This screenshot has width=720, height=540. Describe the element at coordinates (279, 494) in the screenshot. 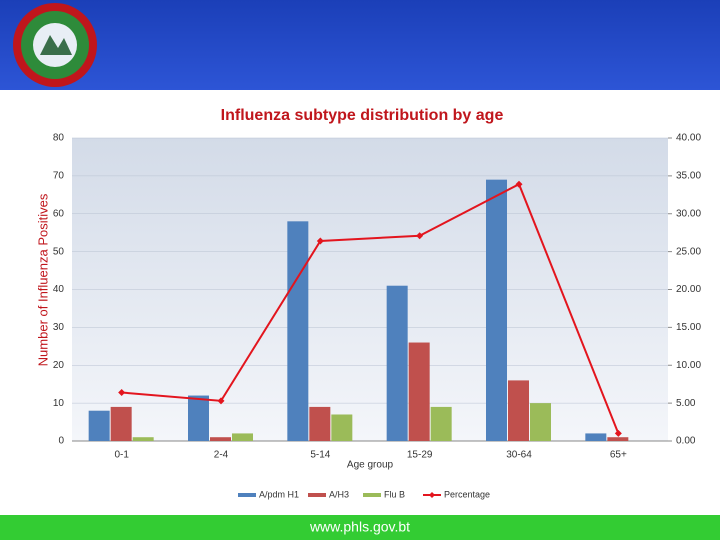

I see `legend-label: A/pdm H1` at that location.